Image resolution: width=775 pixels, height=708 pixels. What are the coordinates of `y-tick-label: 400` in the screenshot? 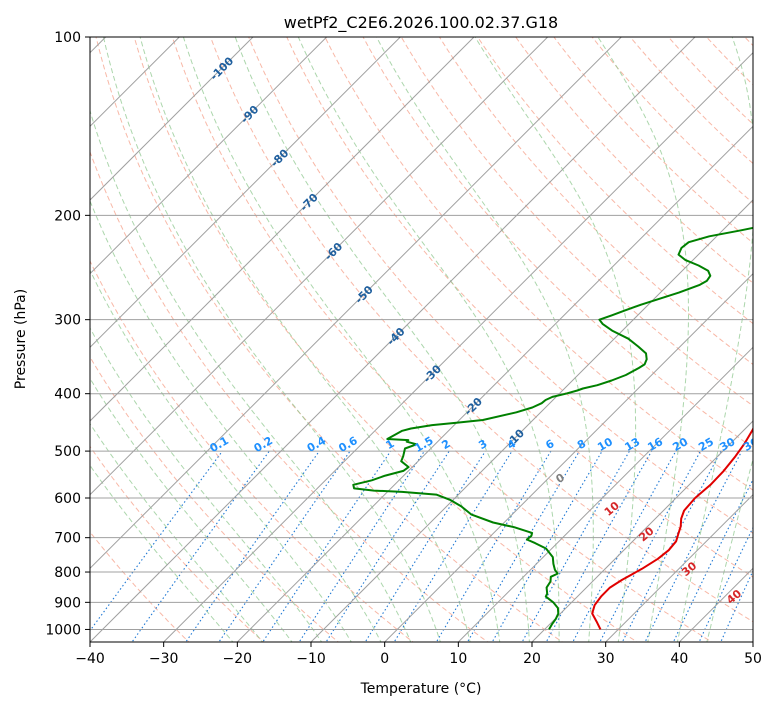 It's located at (67, 395).